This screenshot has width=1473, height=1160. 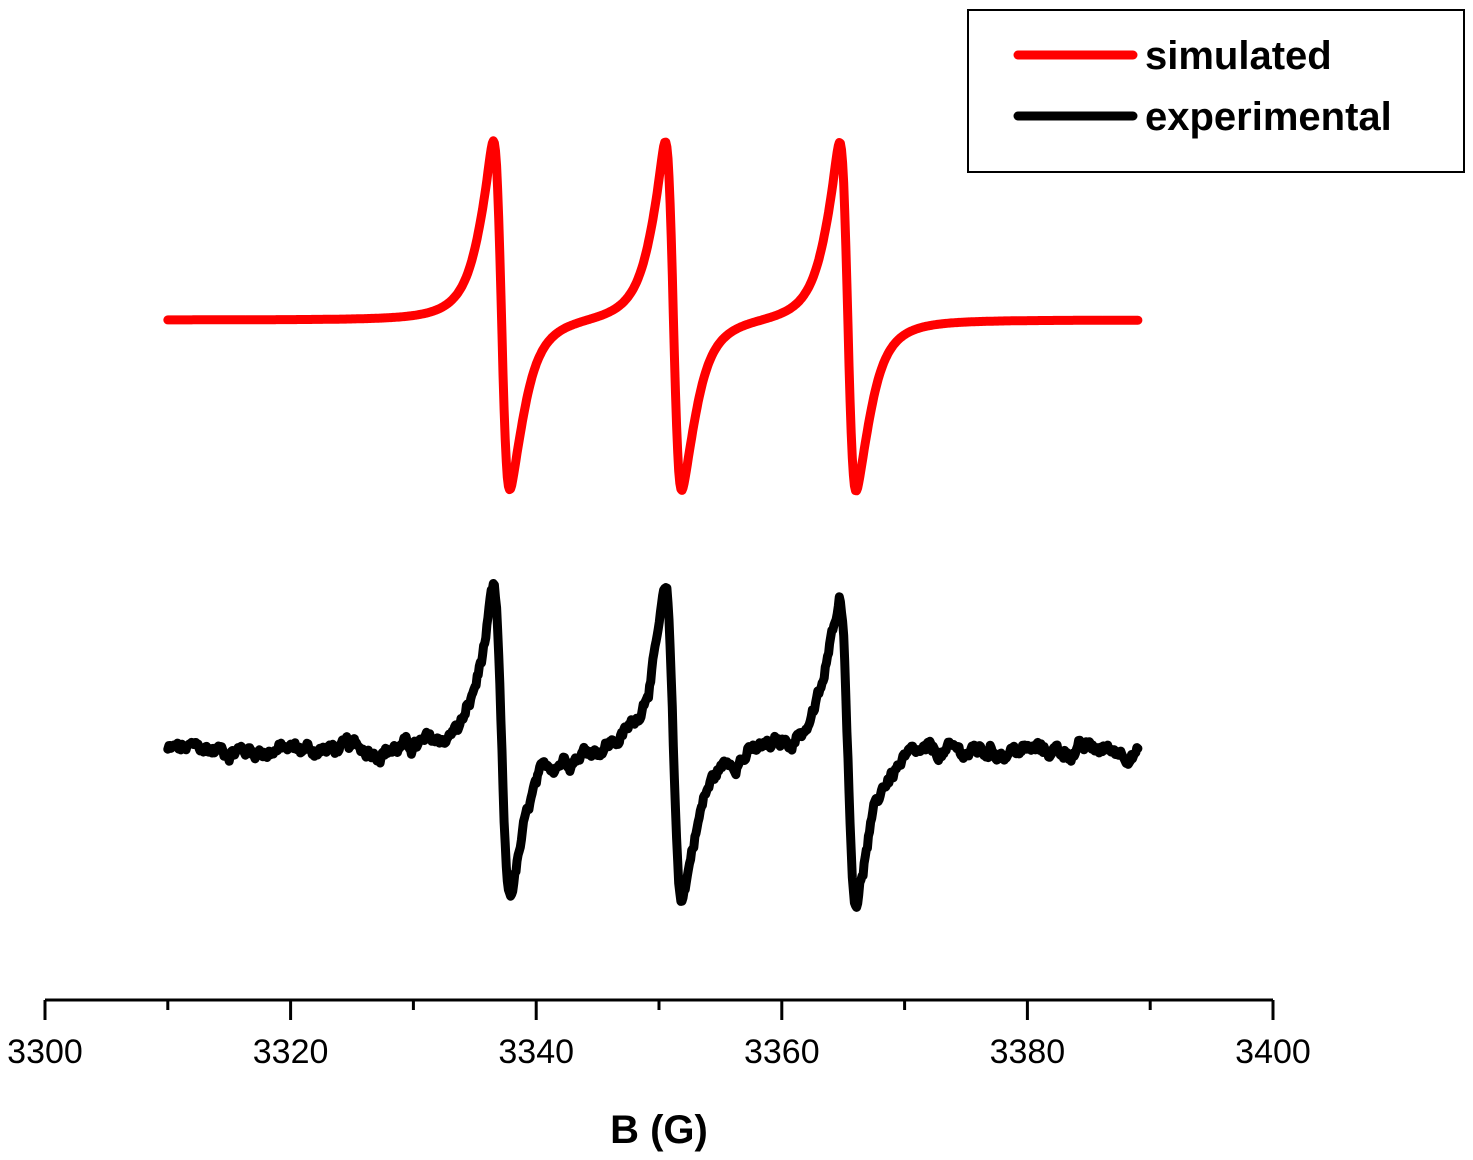 I want to click on x-axis-ticks: 3300 3320 3340 3360 3380 3400, so click(x=659, y=1035).